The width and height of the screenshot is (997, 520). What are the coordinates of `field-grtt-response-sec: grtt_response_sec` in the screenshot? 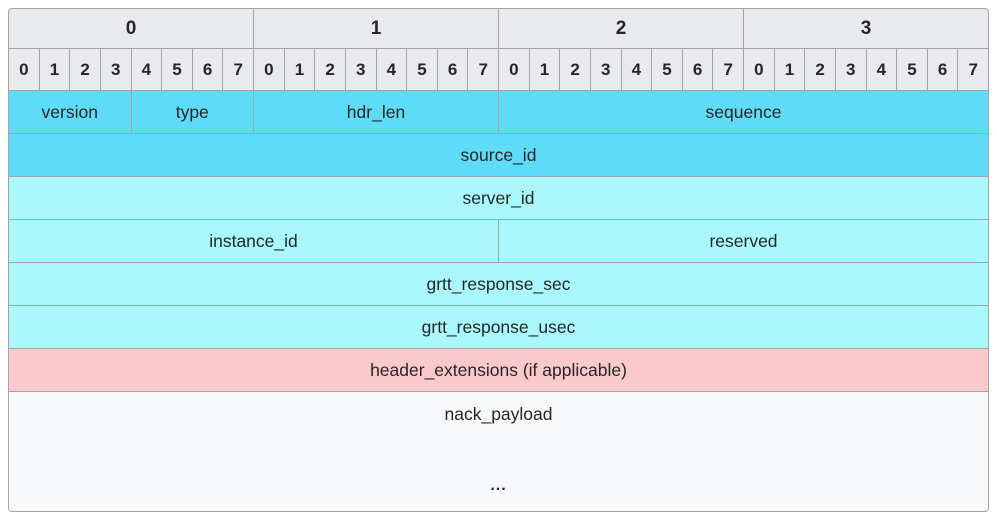 It's located at (498, 284).